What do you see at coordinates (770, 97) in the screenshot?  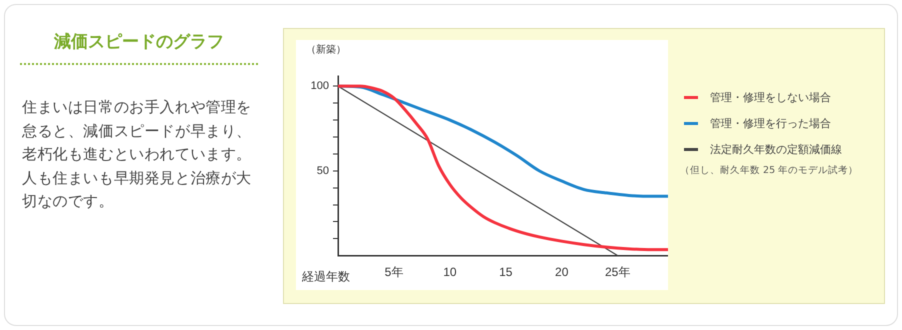 I see `legend-label: 管理・修理をしない場合` at bounding box center [770, 97].